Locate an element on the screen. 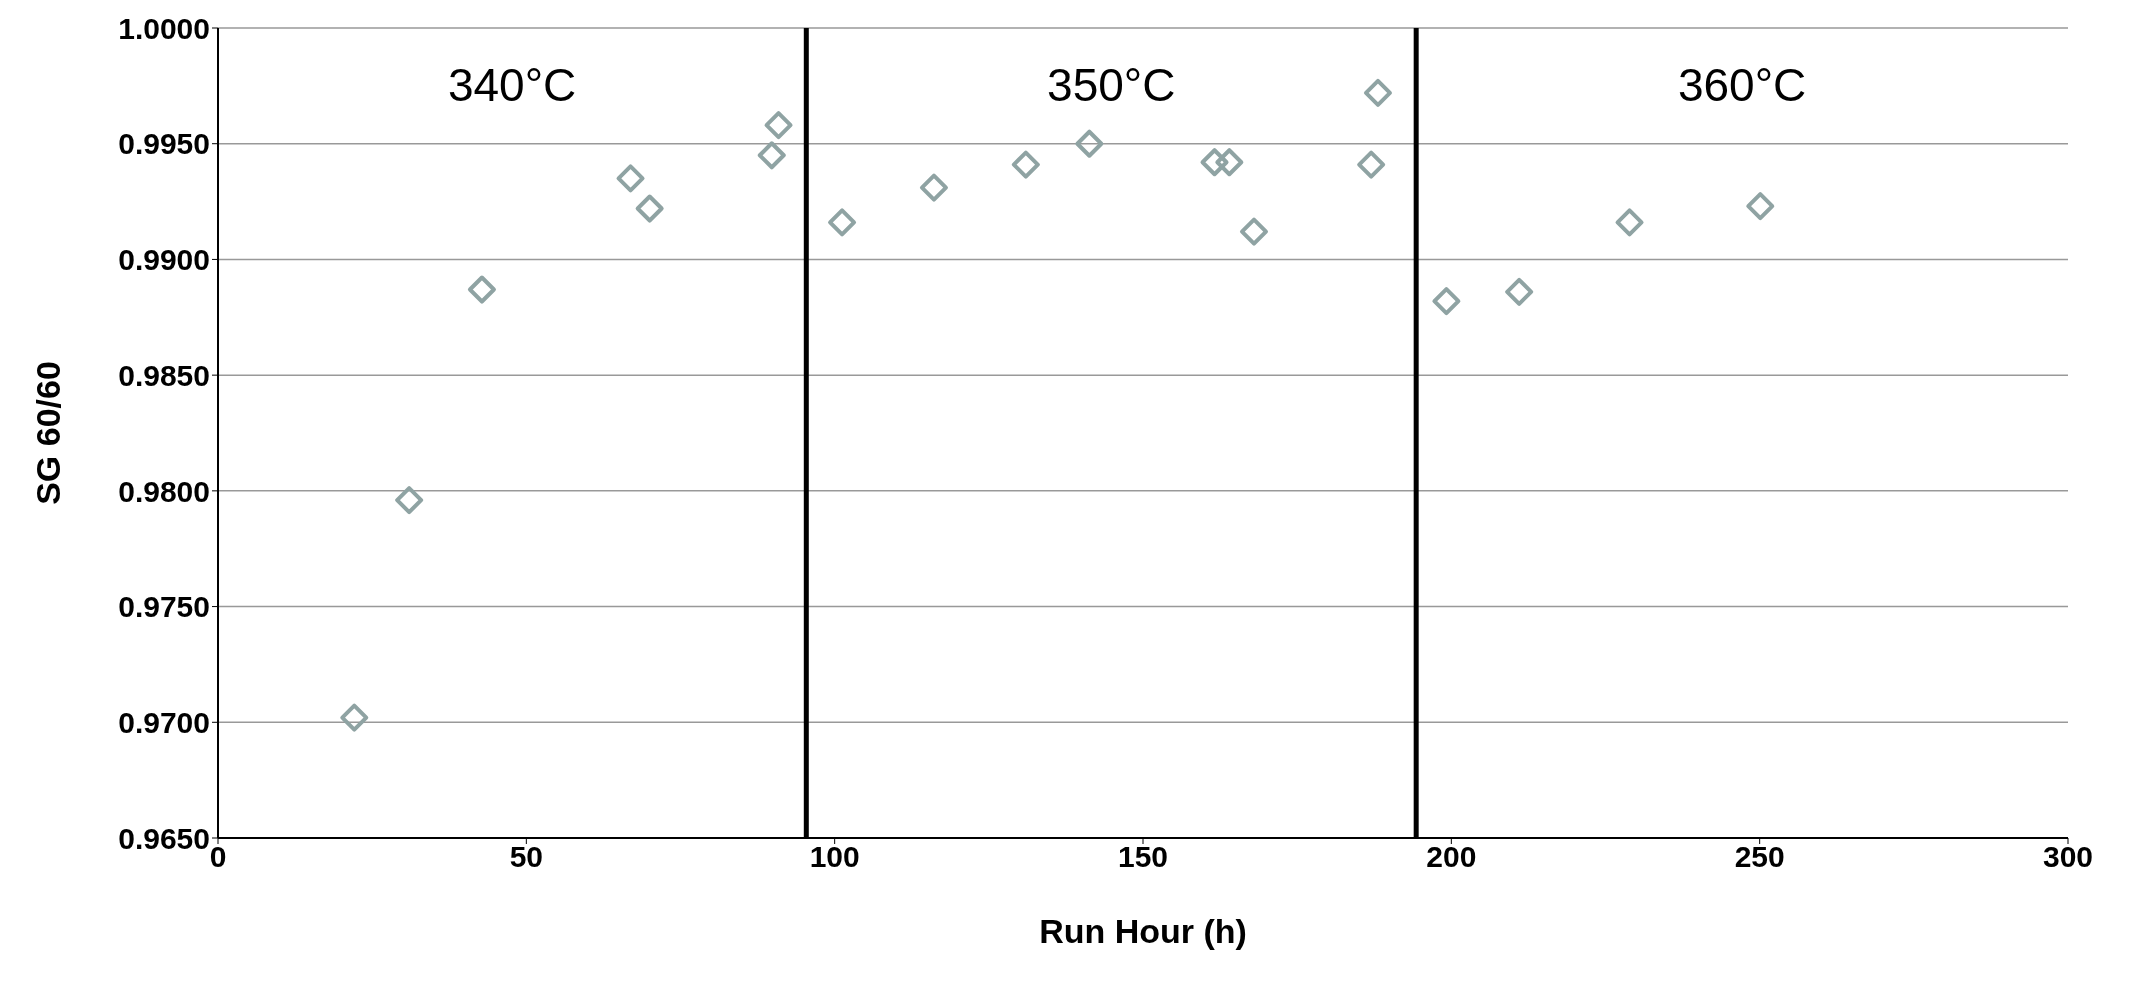 This screenshot has width=2136, height=982. y-tick-label: 0.9950 is located at coordinates (164, 144).